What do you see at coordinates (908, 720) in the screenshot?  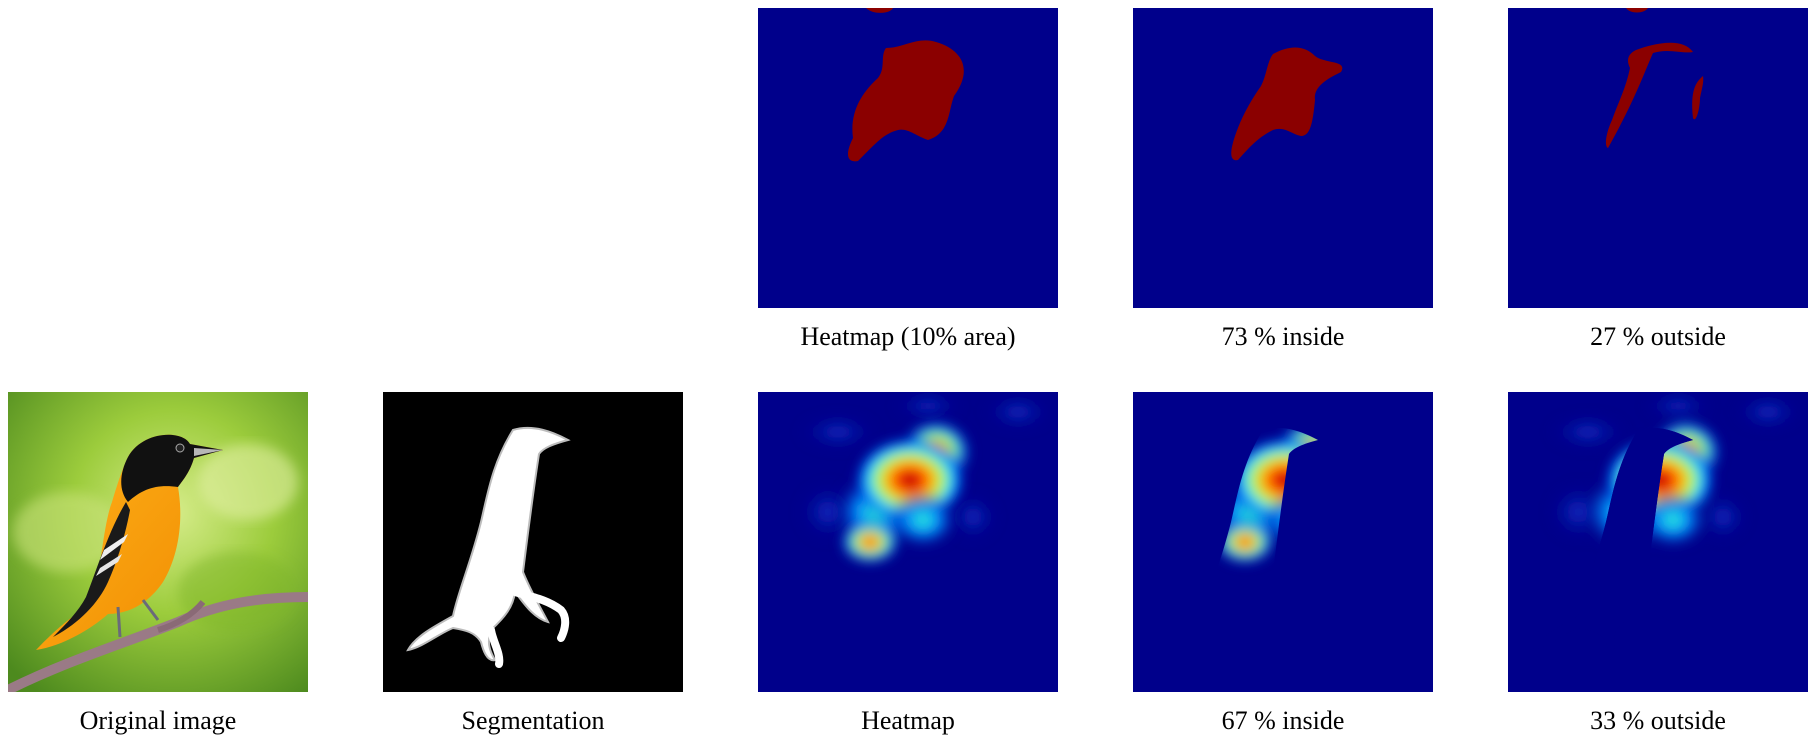 I see `caption-heatmap: Heatmap` at bounding box center [908, 720].